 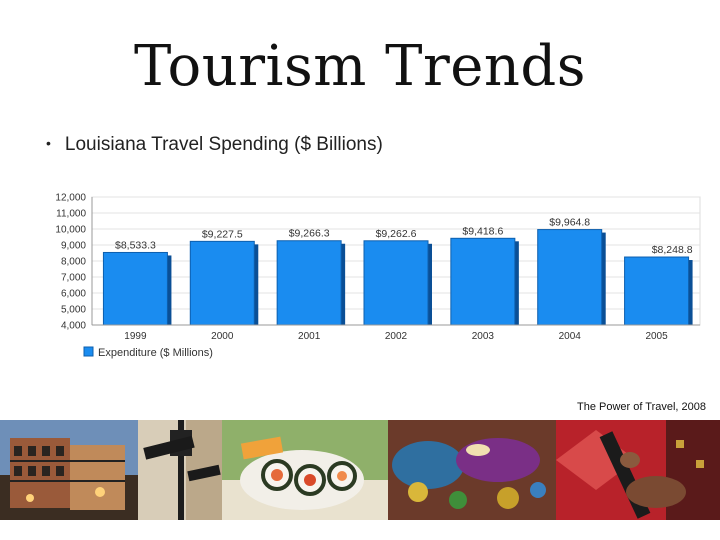 I want to click on french-quarter-photo, so click(x=69, y=470).